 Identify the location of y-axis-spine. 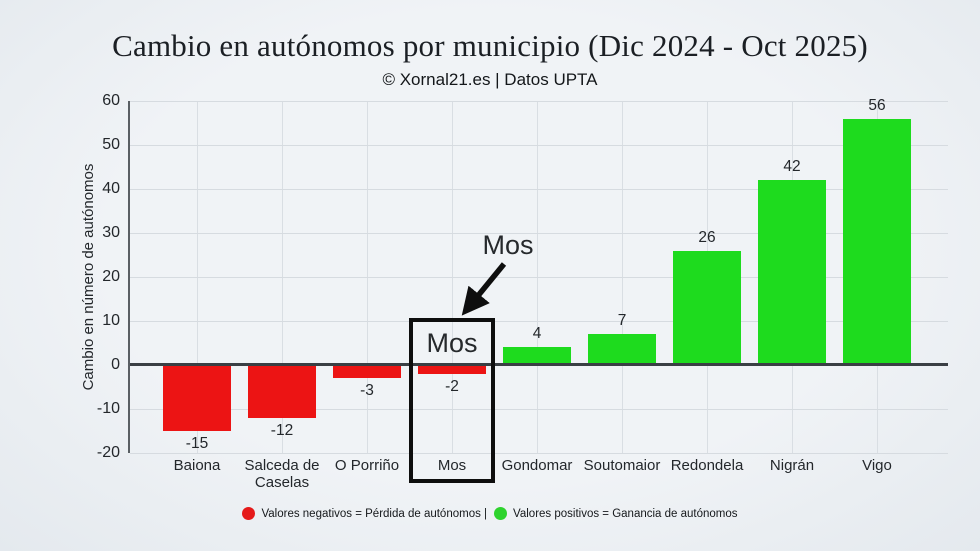
(129, 277).